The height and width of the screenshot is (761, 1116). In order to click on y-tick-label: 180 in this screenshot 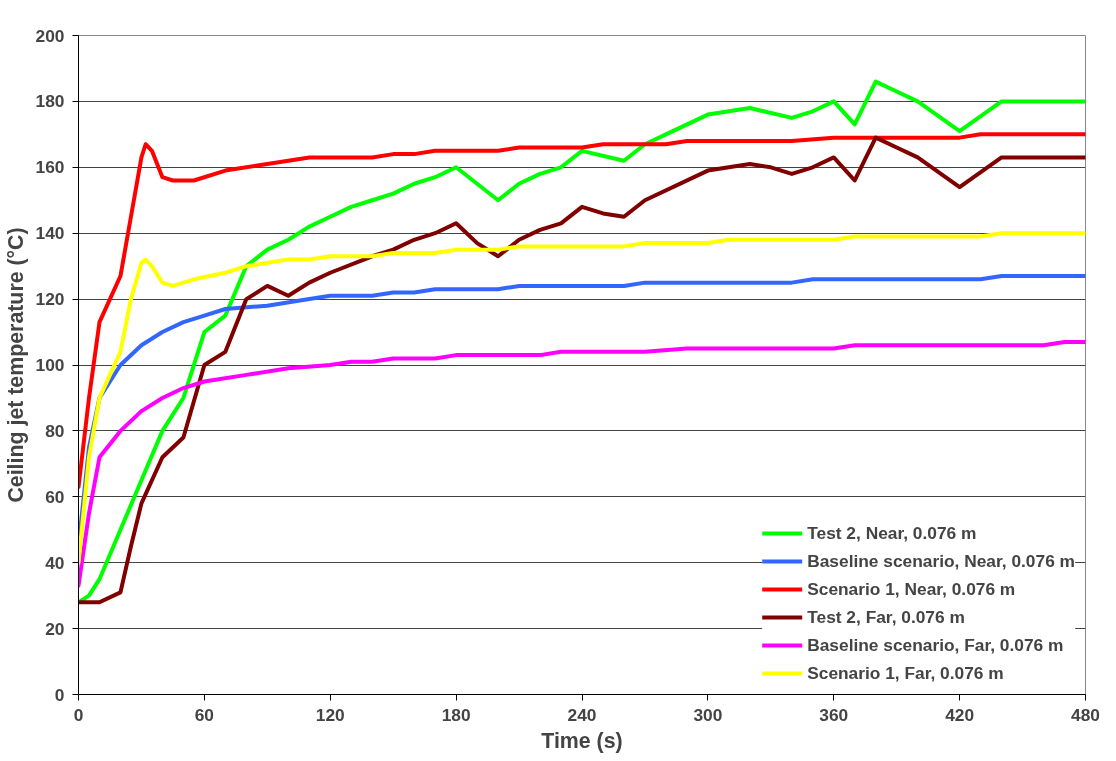, I will do `click(50, 101)`.